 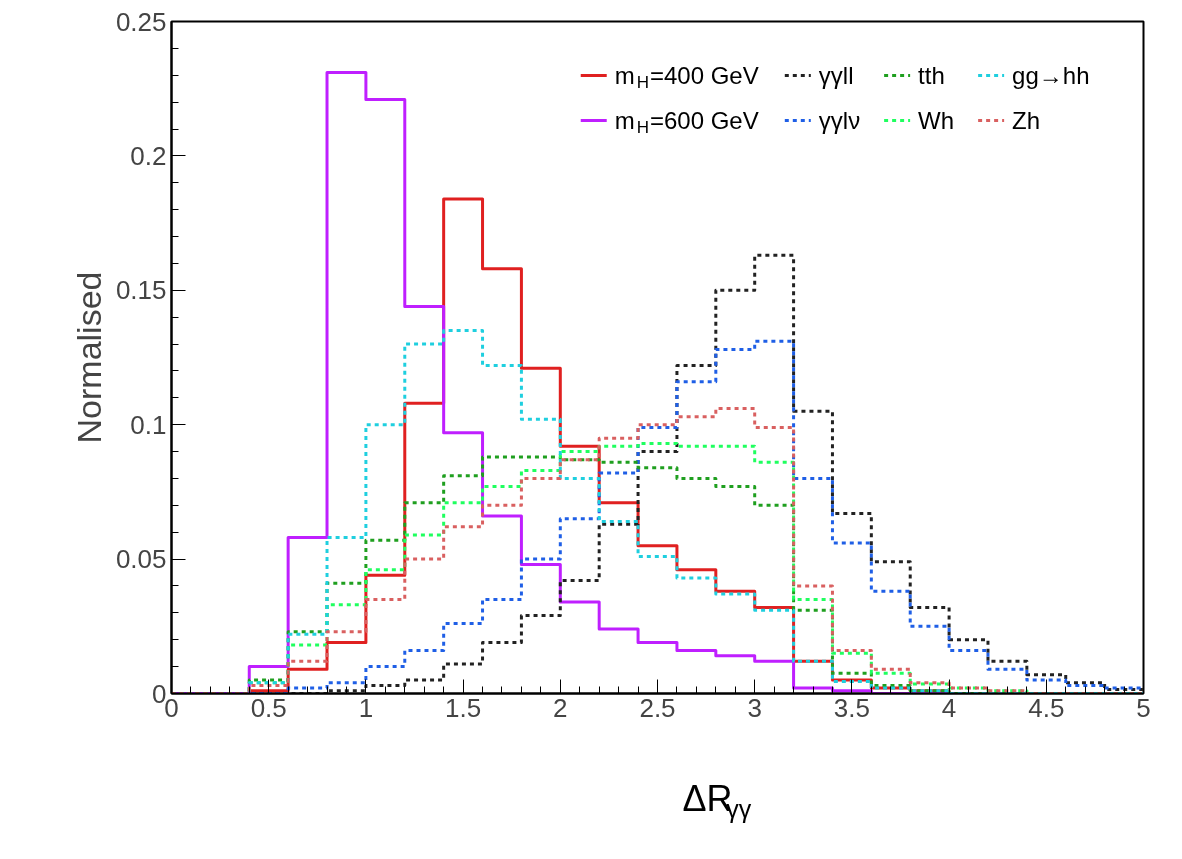 I want to click on legend-label: Zh, so click(x=1026, y=120).